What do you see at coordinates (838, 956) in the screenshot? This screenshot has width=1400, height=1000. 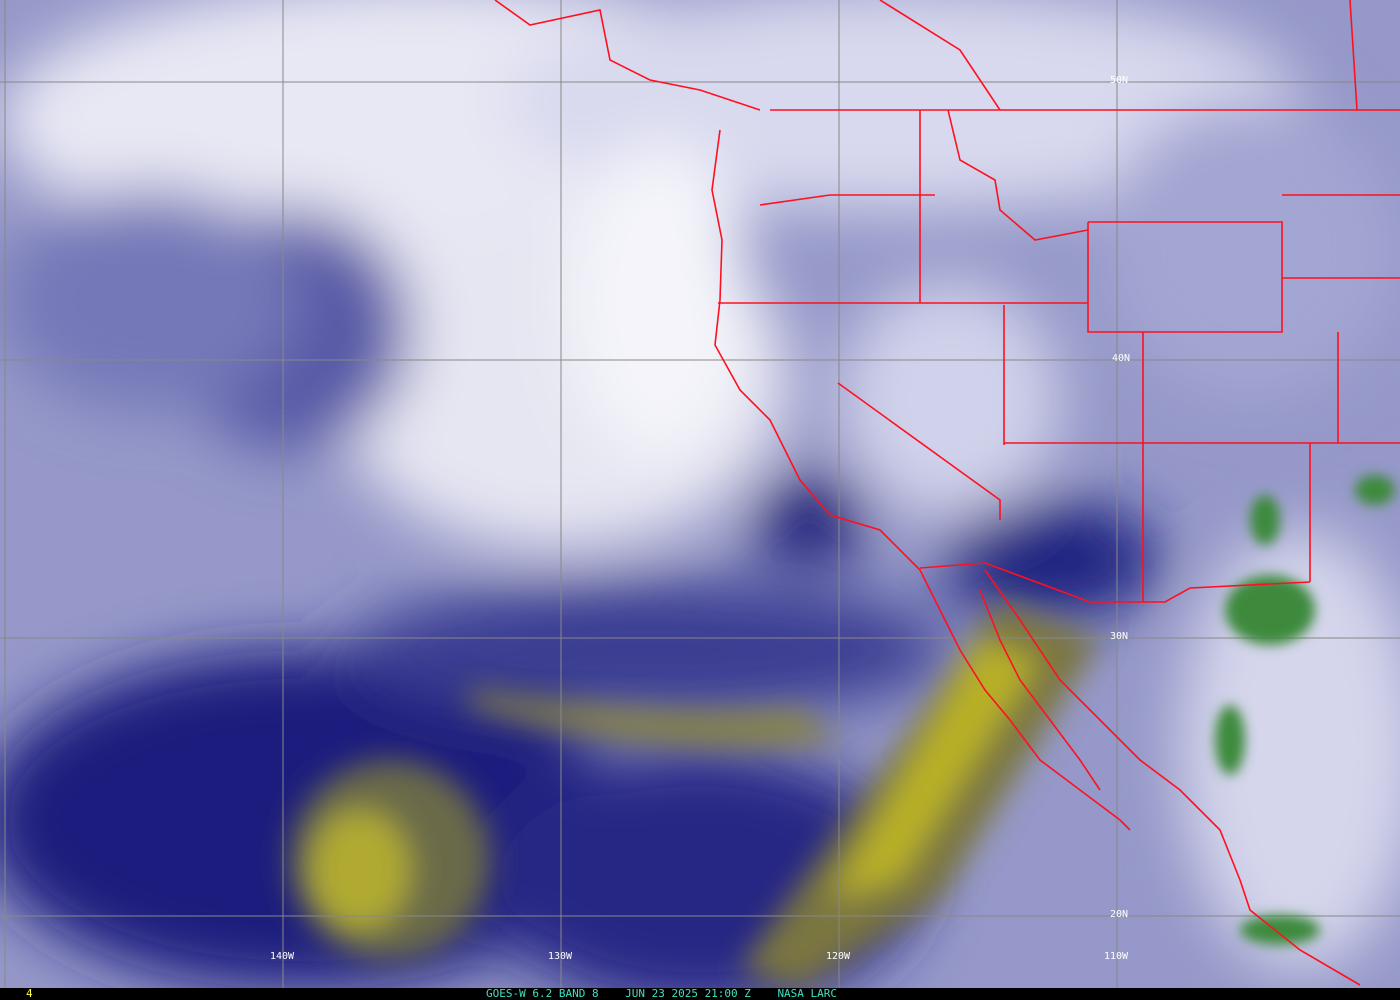 I see `lon-label-120w: 120W` at bounding box center [838, 956].